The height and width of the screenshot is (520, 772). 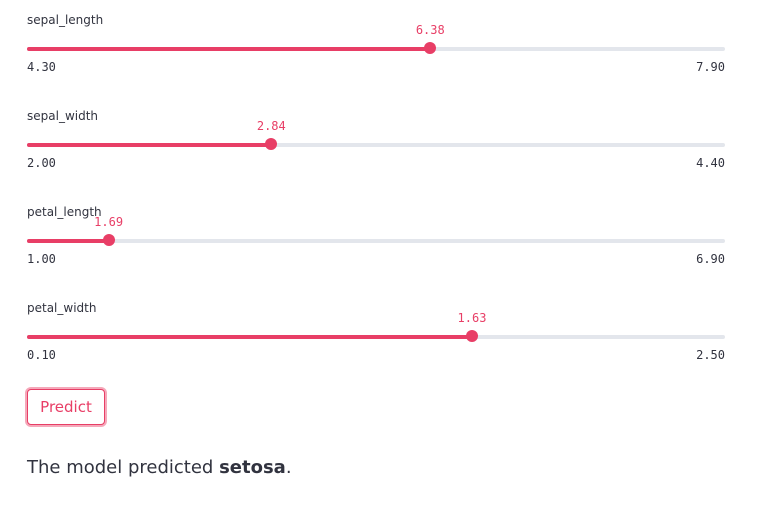 I want to click on predicted-class: setosa, so click(x=252, y=467).